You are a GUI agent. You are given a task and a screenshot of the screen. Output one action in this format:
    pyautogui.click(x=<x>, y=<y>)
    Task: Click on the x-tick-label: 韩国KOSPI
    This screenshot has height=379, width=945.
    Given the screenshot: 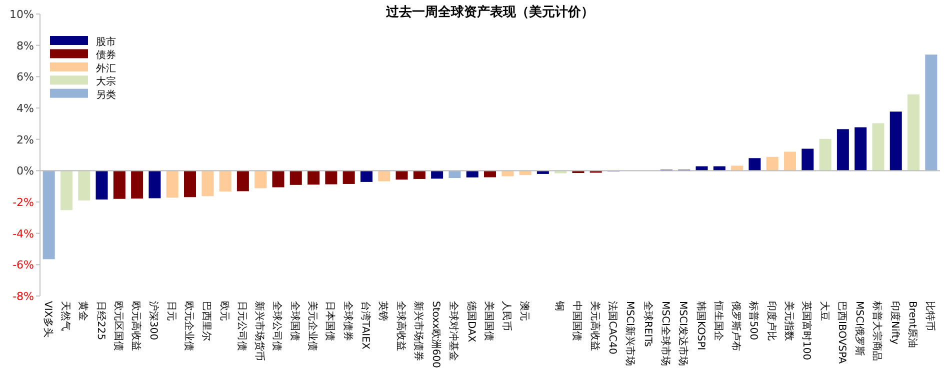 What is the action you would take?
    pyautogui.click(x=700, y=325)
    